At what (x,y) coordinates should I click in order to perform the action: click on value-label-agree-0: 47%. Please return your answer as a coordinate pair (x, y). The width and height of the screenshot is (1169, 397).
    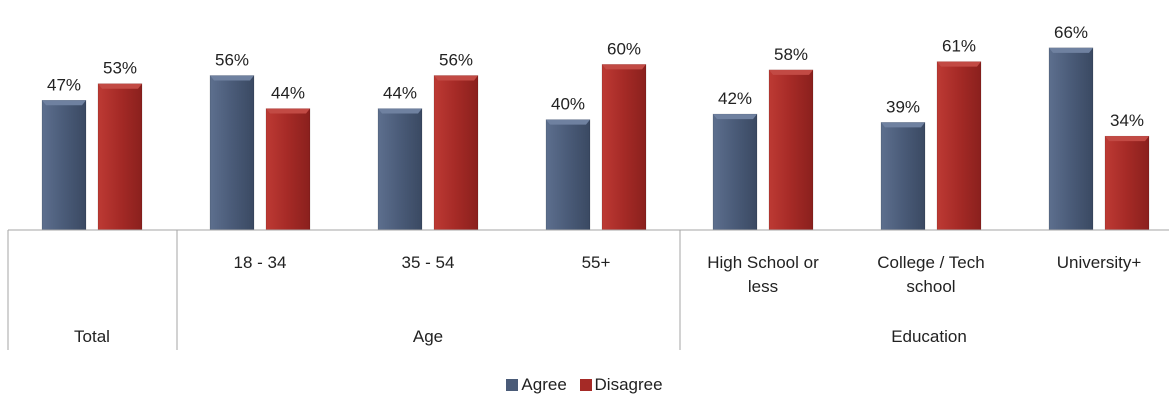
    Looking at the image, I should click on (64, 84).